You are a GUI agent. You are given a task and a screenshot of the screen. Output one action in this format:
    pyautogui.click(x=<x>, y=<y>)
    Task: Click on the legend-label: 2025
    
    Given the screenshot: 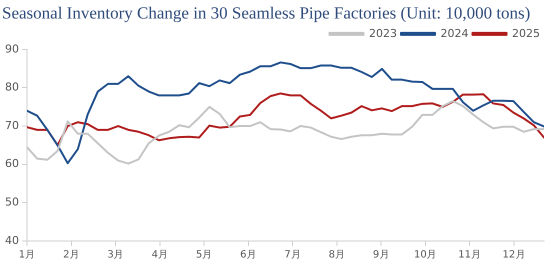 What is the action you would take?
    pyautogui.click(x=526, y=33)
    